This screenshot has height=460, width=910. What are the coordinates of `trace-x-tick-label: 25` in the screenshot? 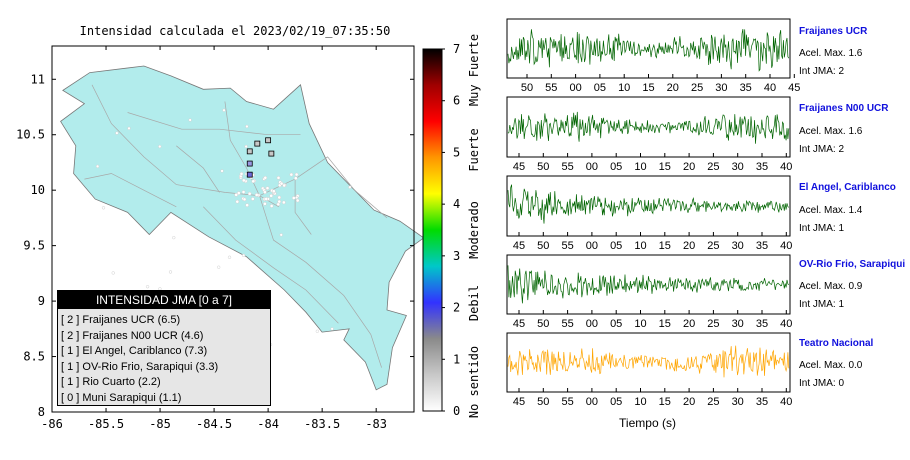 It's located at (697, 88).